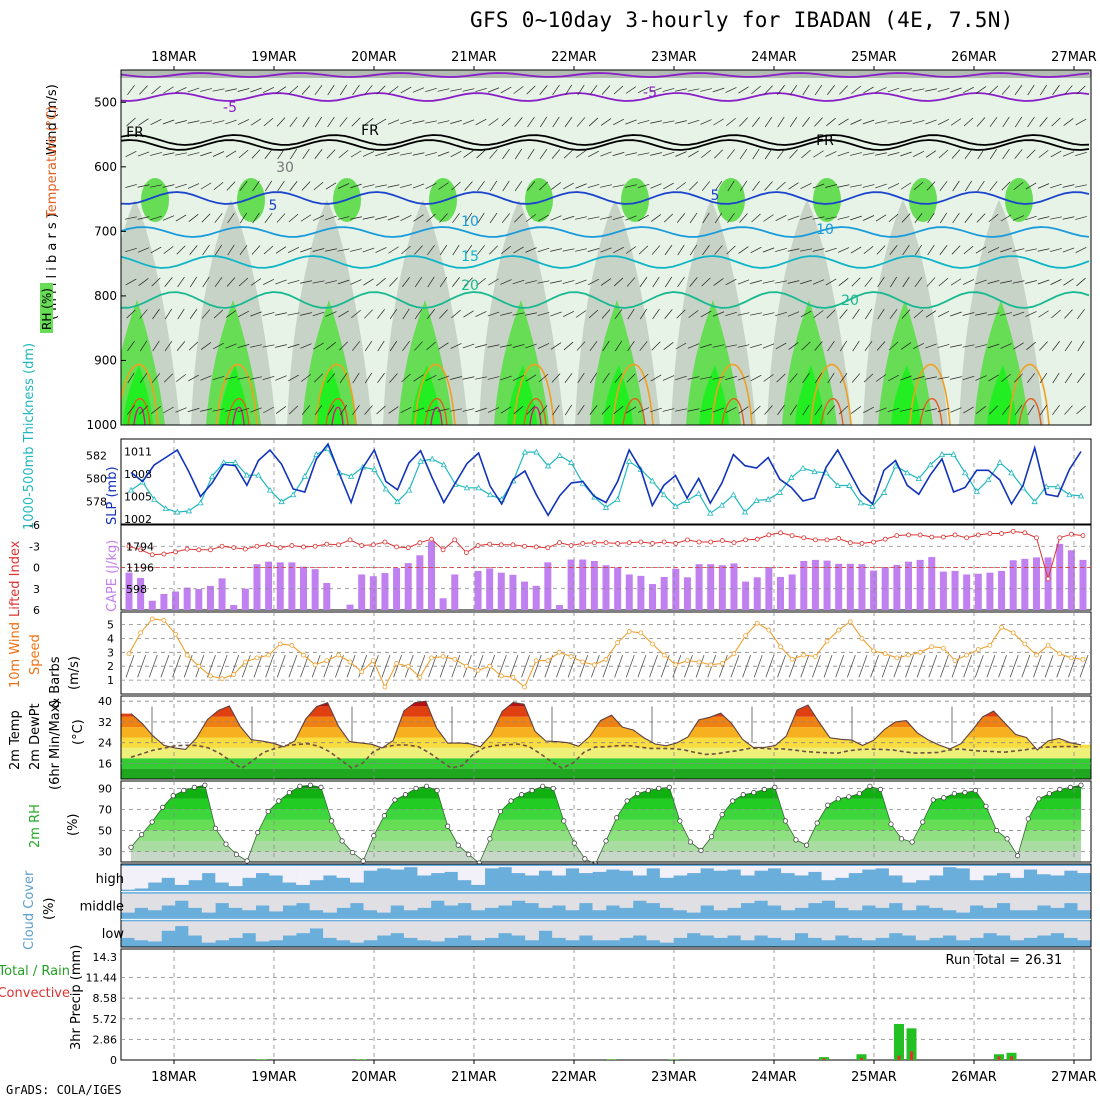 The width and height of the screenshot is (1100, 1100). What do you see at coordinates (15, 655) in the screenshot?
I see `wind-axis-label-1: 10m Wind` at bounding box center [15, 655].